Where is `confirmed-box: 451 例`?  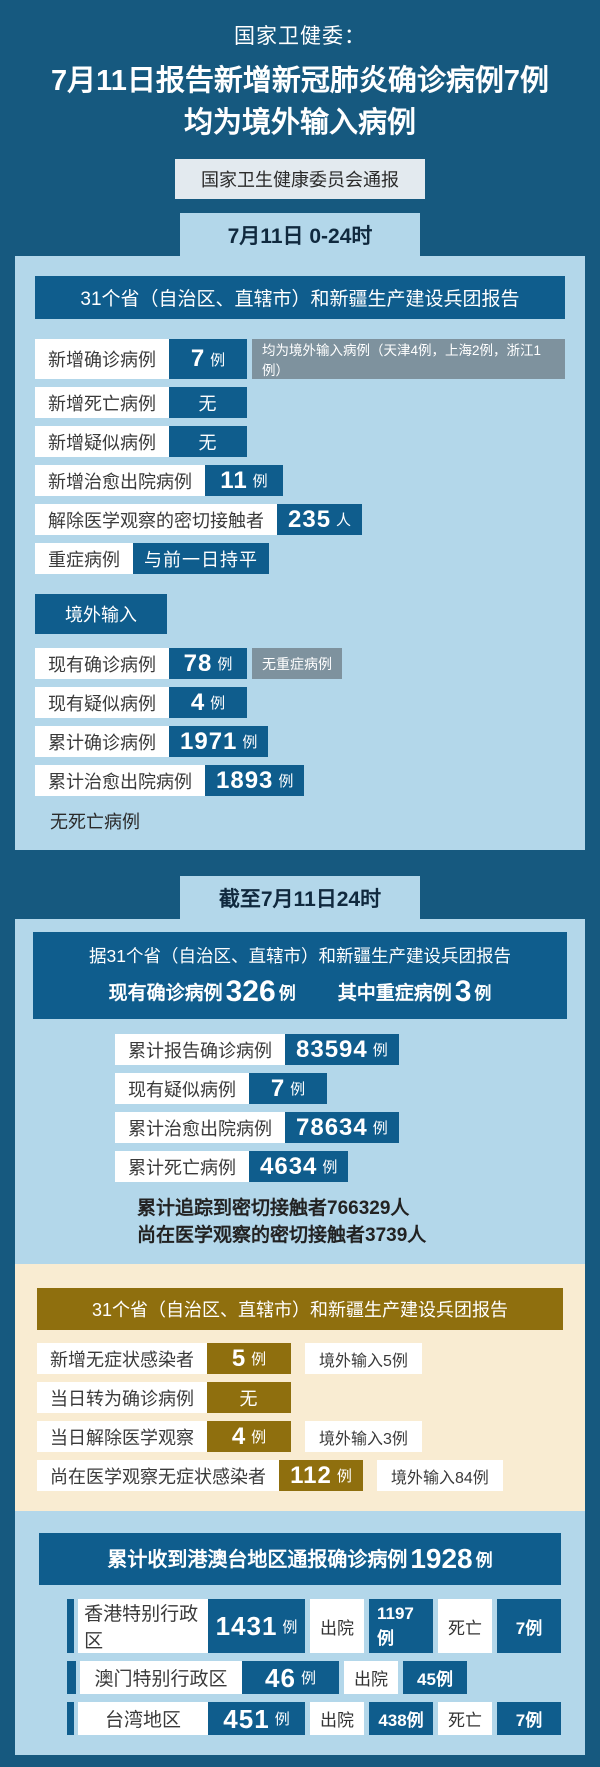
confirmed-box: 451 例 is located at coordinates (256, 1719).